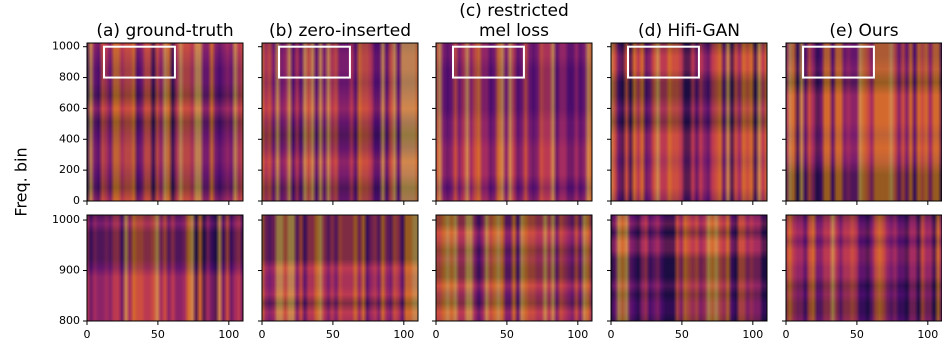 The width and height of the screenshot is (942, 350). I want to click on y-axis-label: Freq. bin, so click(21, 181).